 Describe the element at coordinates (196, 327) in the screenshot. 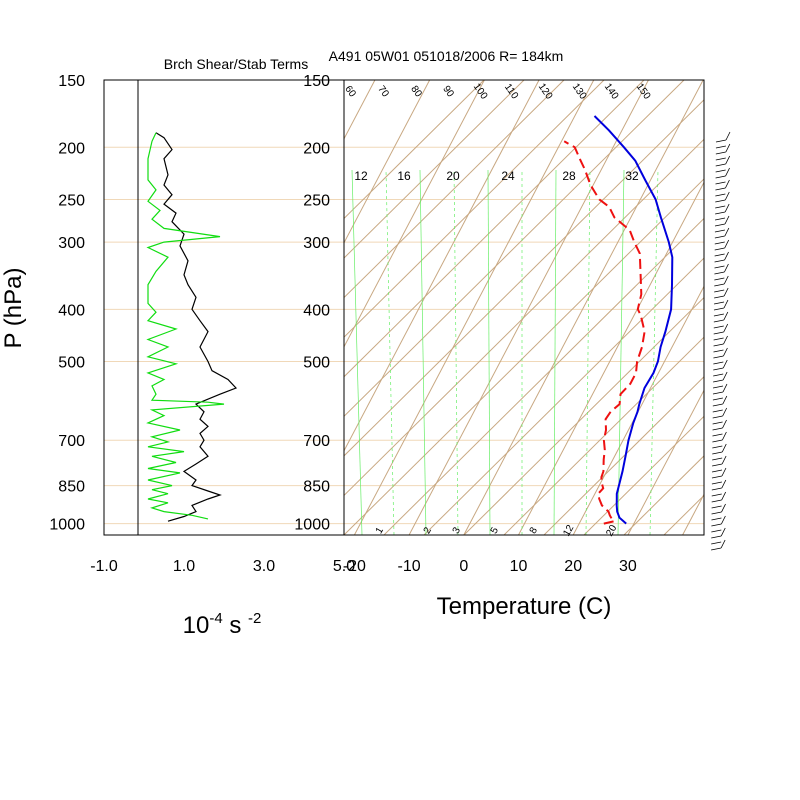

I see `shear-profile-line` at that location.